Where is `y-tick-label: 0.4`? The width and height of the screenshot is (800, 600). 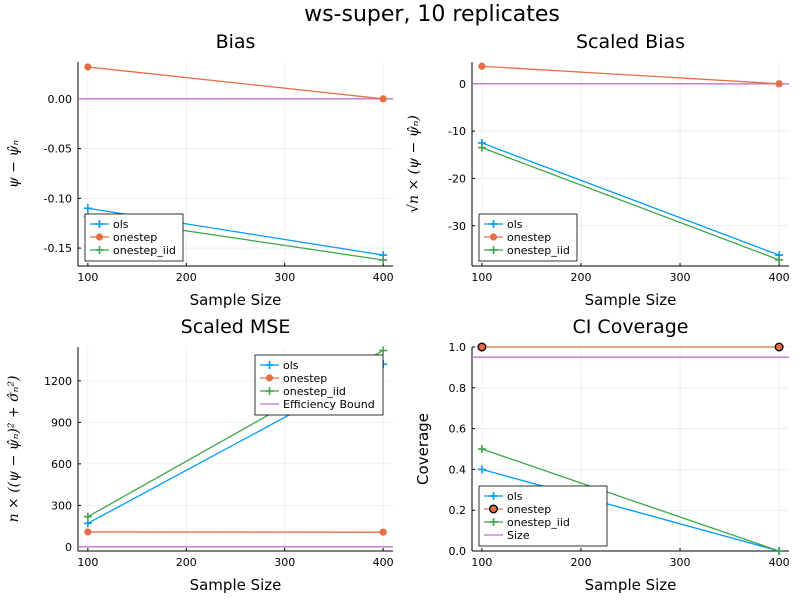
y-tick-label: 0.4 is located at coordinates (458, 469).